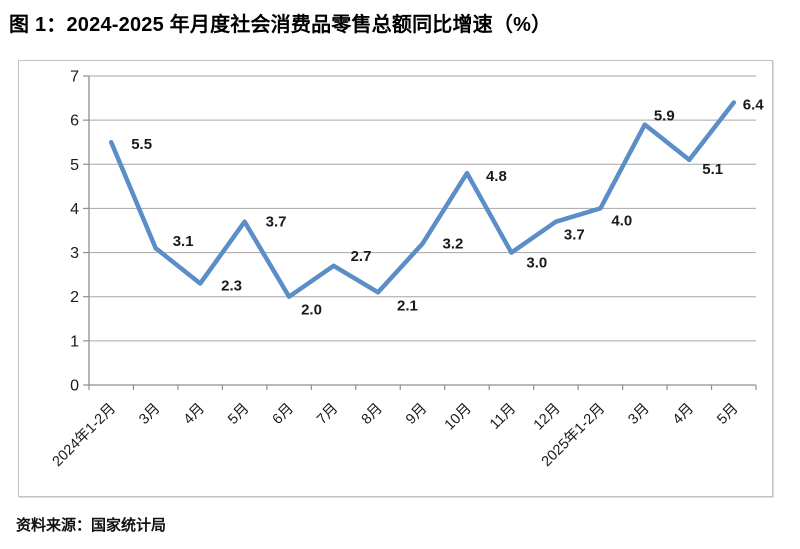 This screenshot has width=800, height=549. Describe the element at coordinates (280, 25) in the screenshot. I see `chart-title: 图 1：2024-2025 年月度社会消费品零售总额同比增速（%）` at that location.